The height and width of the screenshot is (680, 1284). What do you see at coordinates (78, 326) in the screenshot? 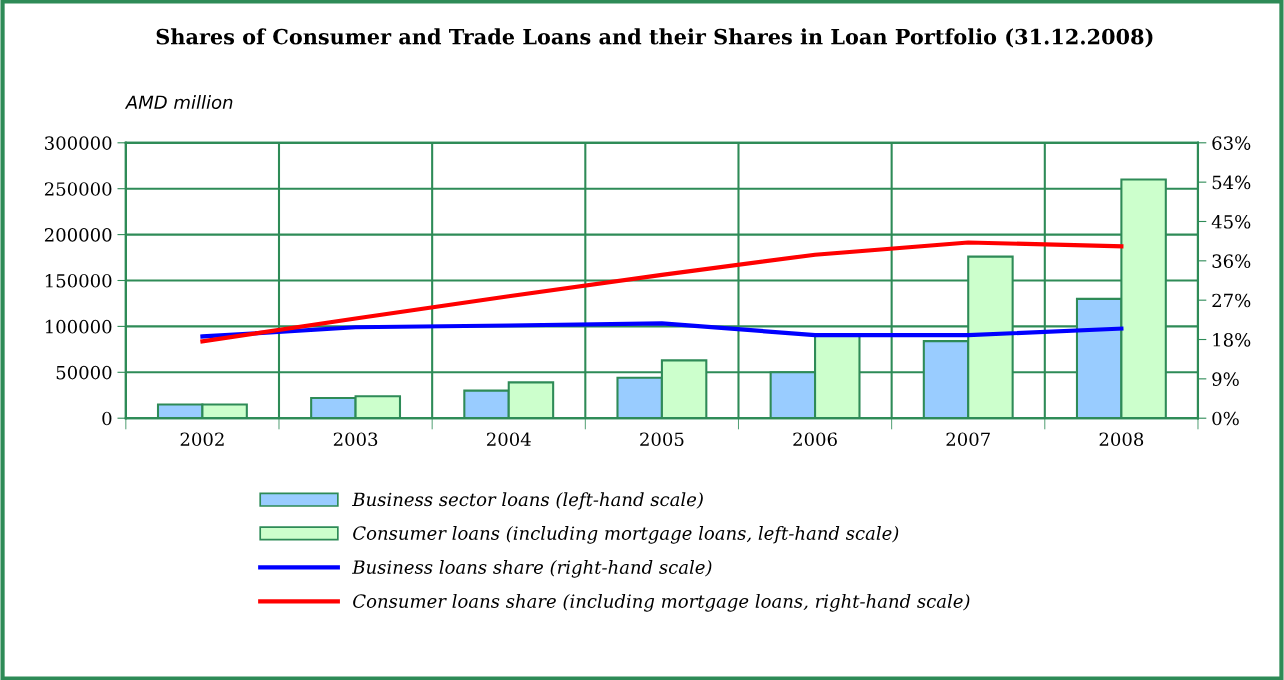
I see `y-tick-label: 100000` at bounding box center [78, 326].